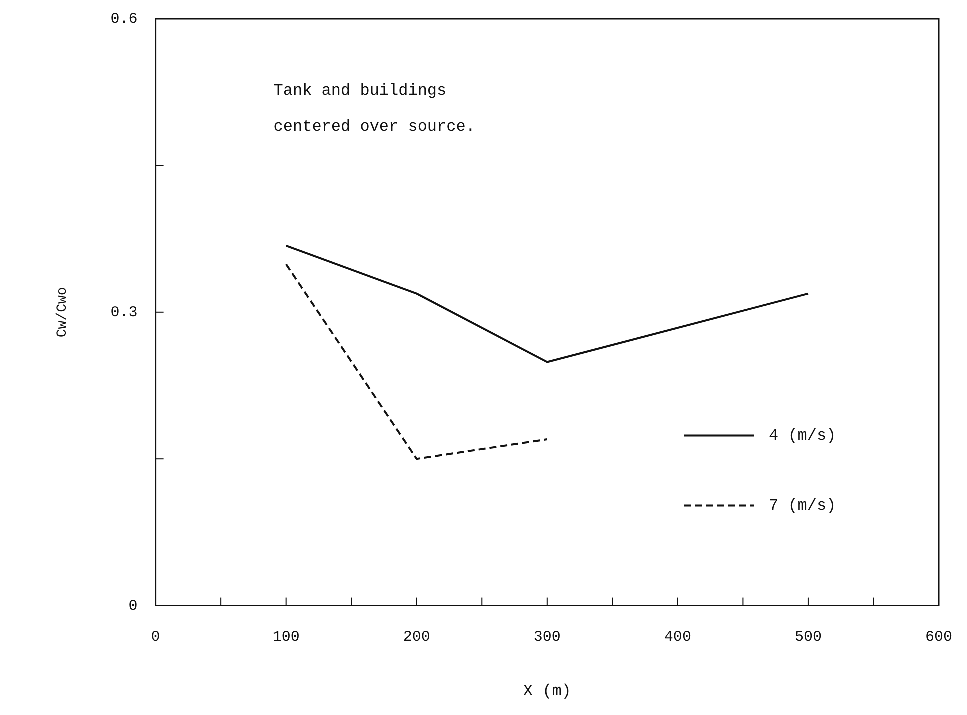 This screenshot has width=967, height=715. Describe the element at coordinates (802, 506) in the screenshot. I see `legend-label: 7 (m/s)` at that location.